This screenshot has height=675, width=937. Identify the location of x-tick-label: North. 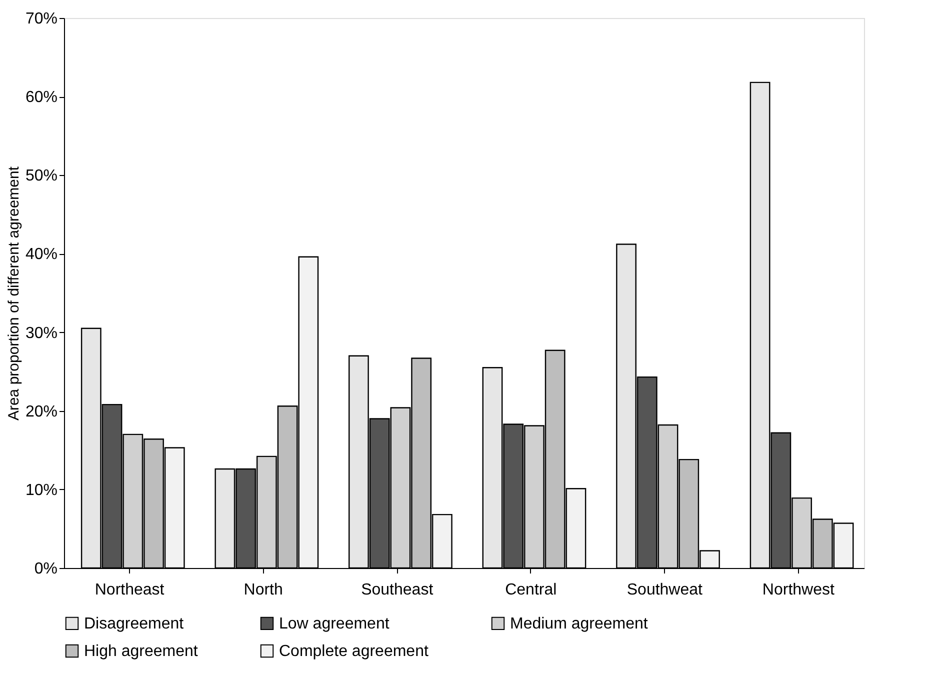
(263, 590).